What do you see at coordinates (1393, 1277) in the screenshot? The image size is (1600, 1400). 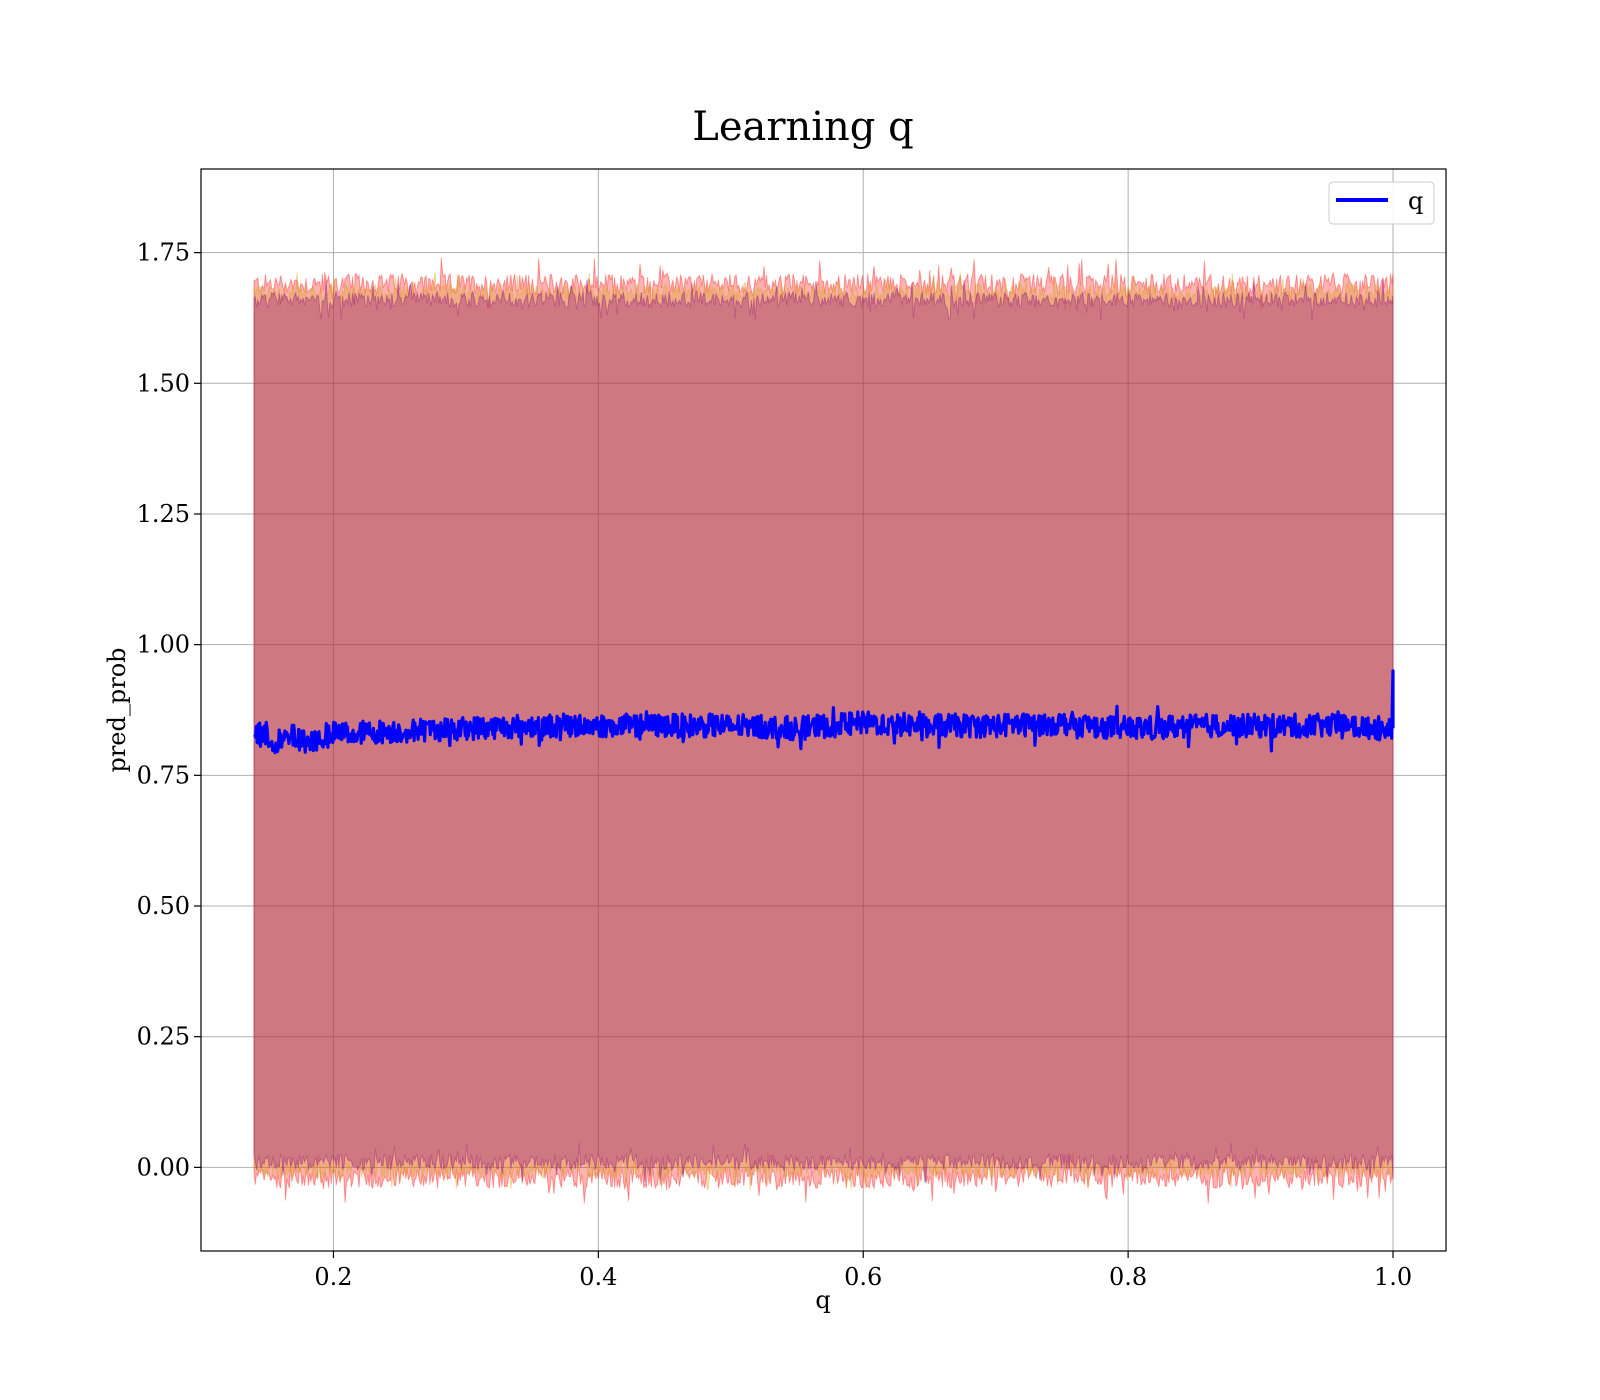 I see `x-tick-label: 1.0` at bounding box center [1393, 1277].